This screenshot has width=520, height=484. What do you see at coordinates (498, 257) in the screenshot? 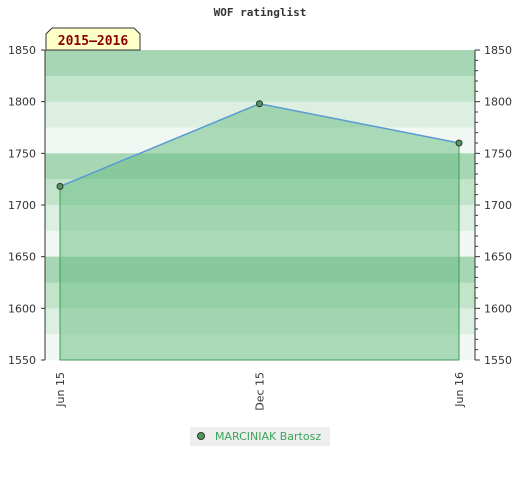
I see `y-tick-label-right: 1650` at bounding box center [498, 257].